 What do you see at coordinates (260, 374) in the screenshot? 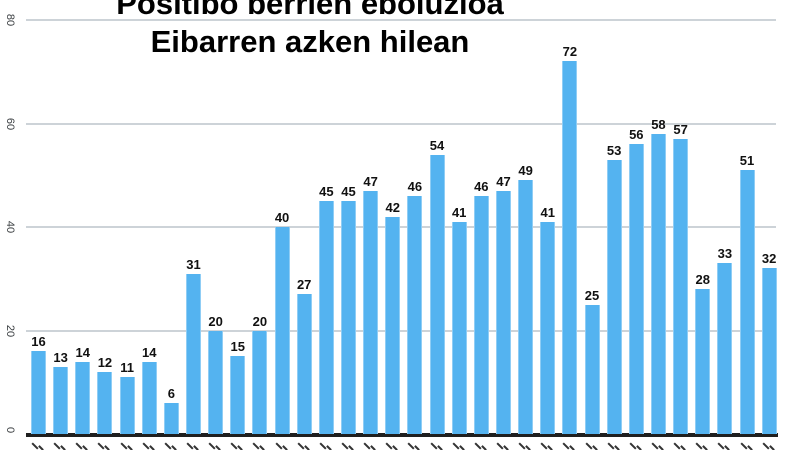
I see `bar-11: 20` at bounding box center [260, 374].